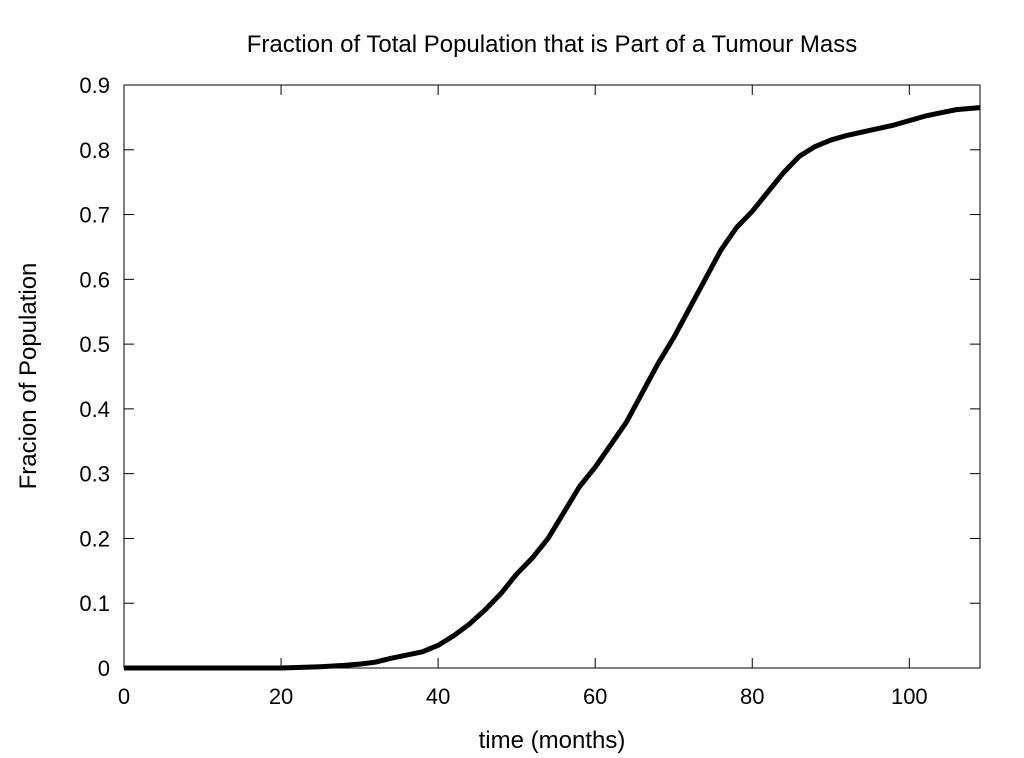  Describe the element at coordinates (28, 376) in the screenshot. I see `y-axis-label: Fracion of Population` at that location.